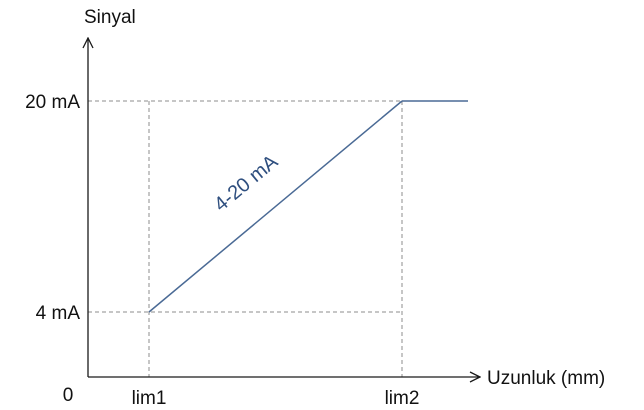  What do you see at coordinates (546, 378) in the screenshot?
I see `x-axis-title: Uzunluk (mm)` at bounding box center [546, 378].